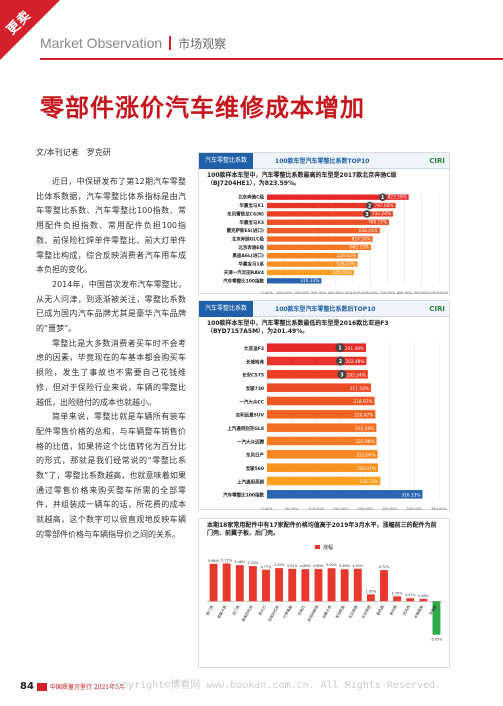 This screenshot has height=706, width=503. I want to click on x-tick-label: 500.00%, so click(353, 293).